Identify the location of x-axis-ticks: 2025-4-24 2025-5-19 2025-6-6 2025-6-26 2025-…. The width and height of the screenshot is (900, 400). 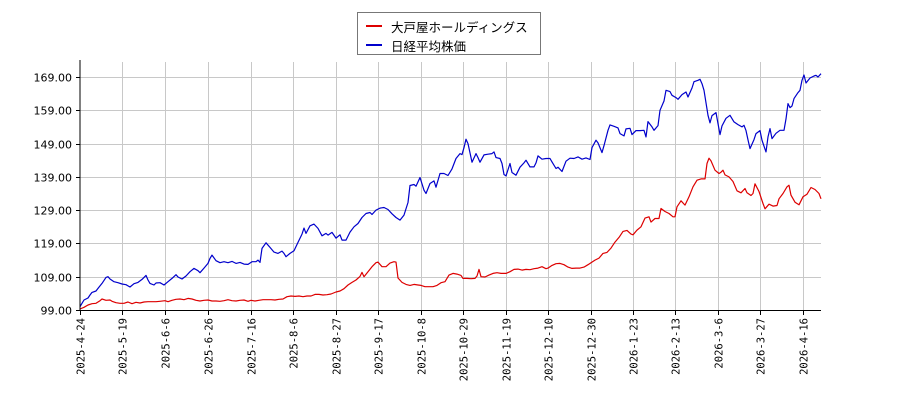
(443, 345).